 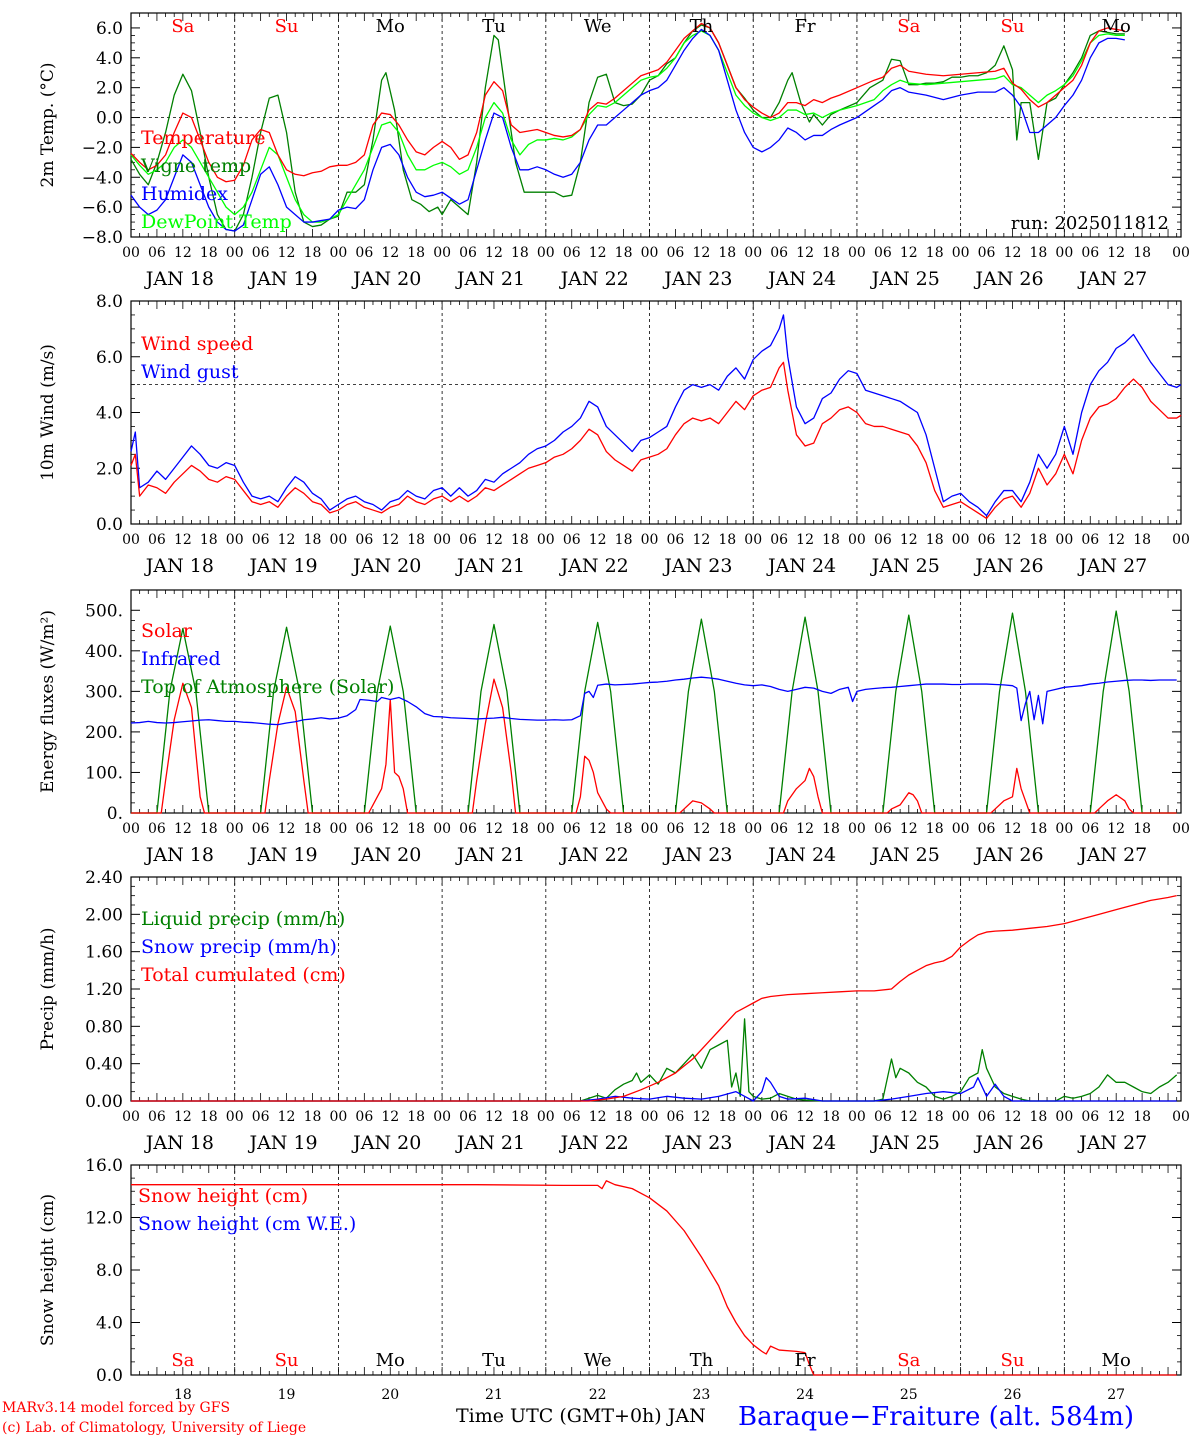 I want to click on legend-entry: Top of Atmosphere (Solar), so click(x=267, y=687).